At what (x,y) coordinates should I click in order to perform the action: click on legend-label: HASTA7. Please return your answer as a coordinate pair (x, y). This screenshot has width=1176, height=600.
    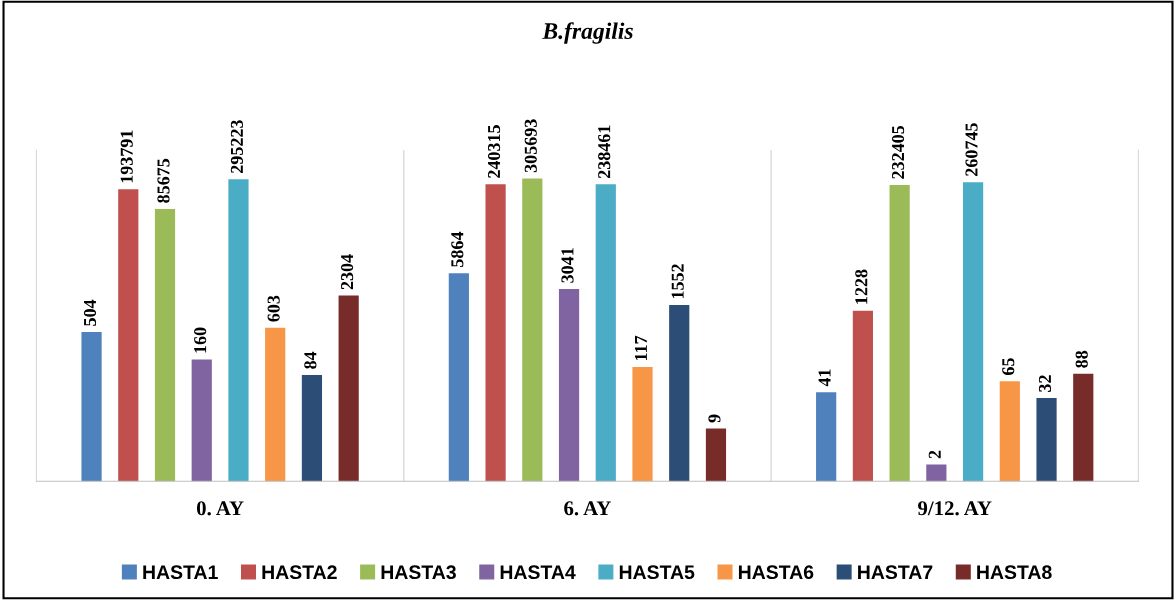
    Looking at the image, I should click on (895, 572).